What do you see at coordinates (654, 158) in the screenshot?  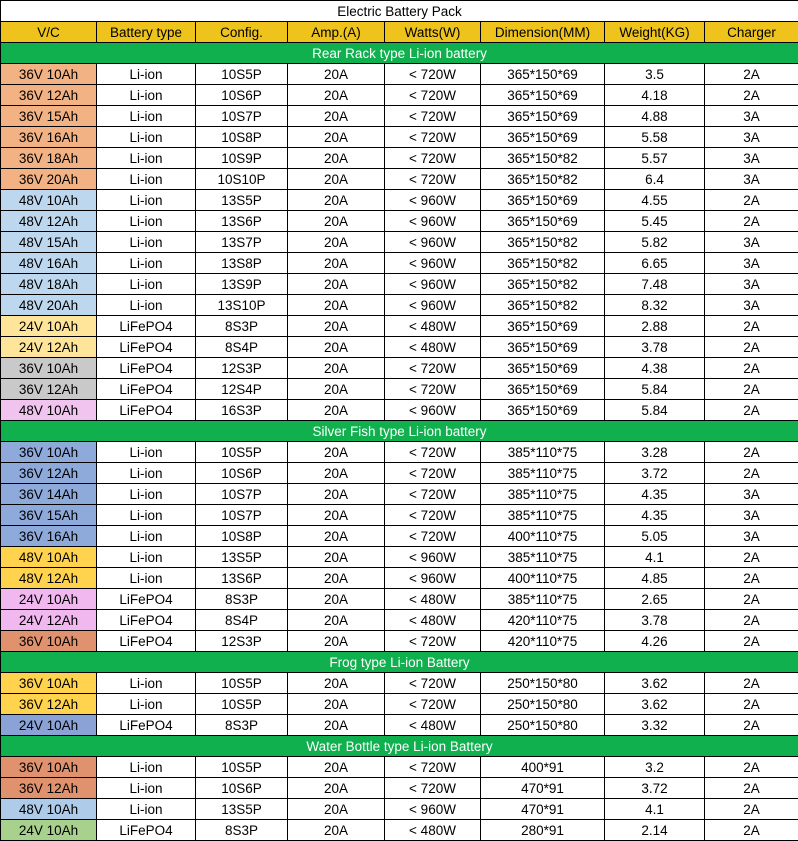 I see `weight-cell: 5.57` at bounding box center [654, 158].